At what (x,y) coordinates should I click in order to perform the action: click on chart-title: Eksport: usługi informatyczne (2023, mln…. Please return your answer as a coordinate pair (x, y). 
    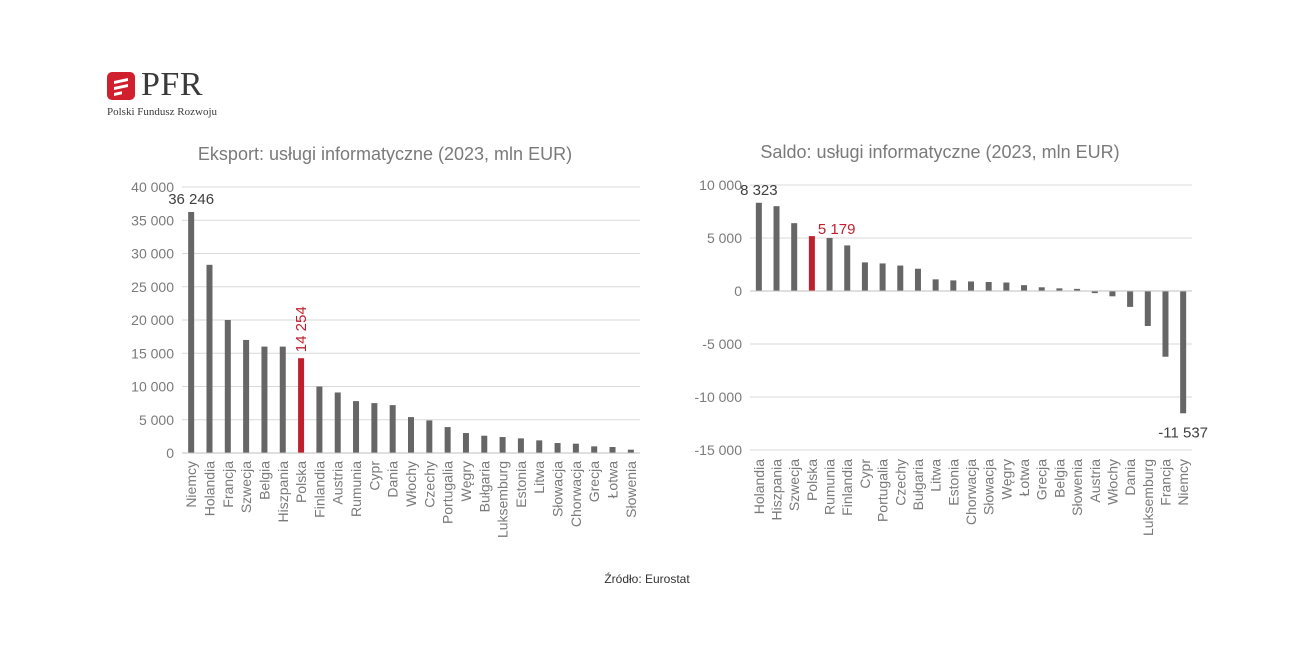
    Looking at the image, I should click on (385, 154).